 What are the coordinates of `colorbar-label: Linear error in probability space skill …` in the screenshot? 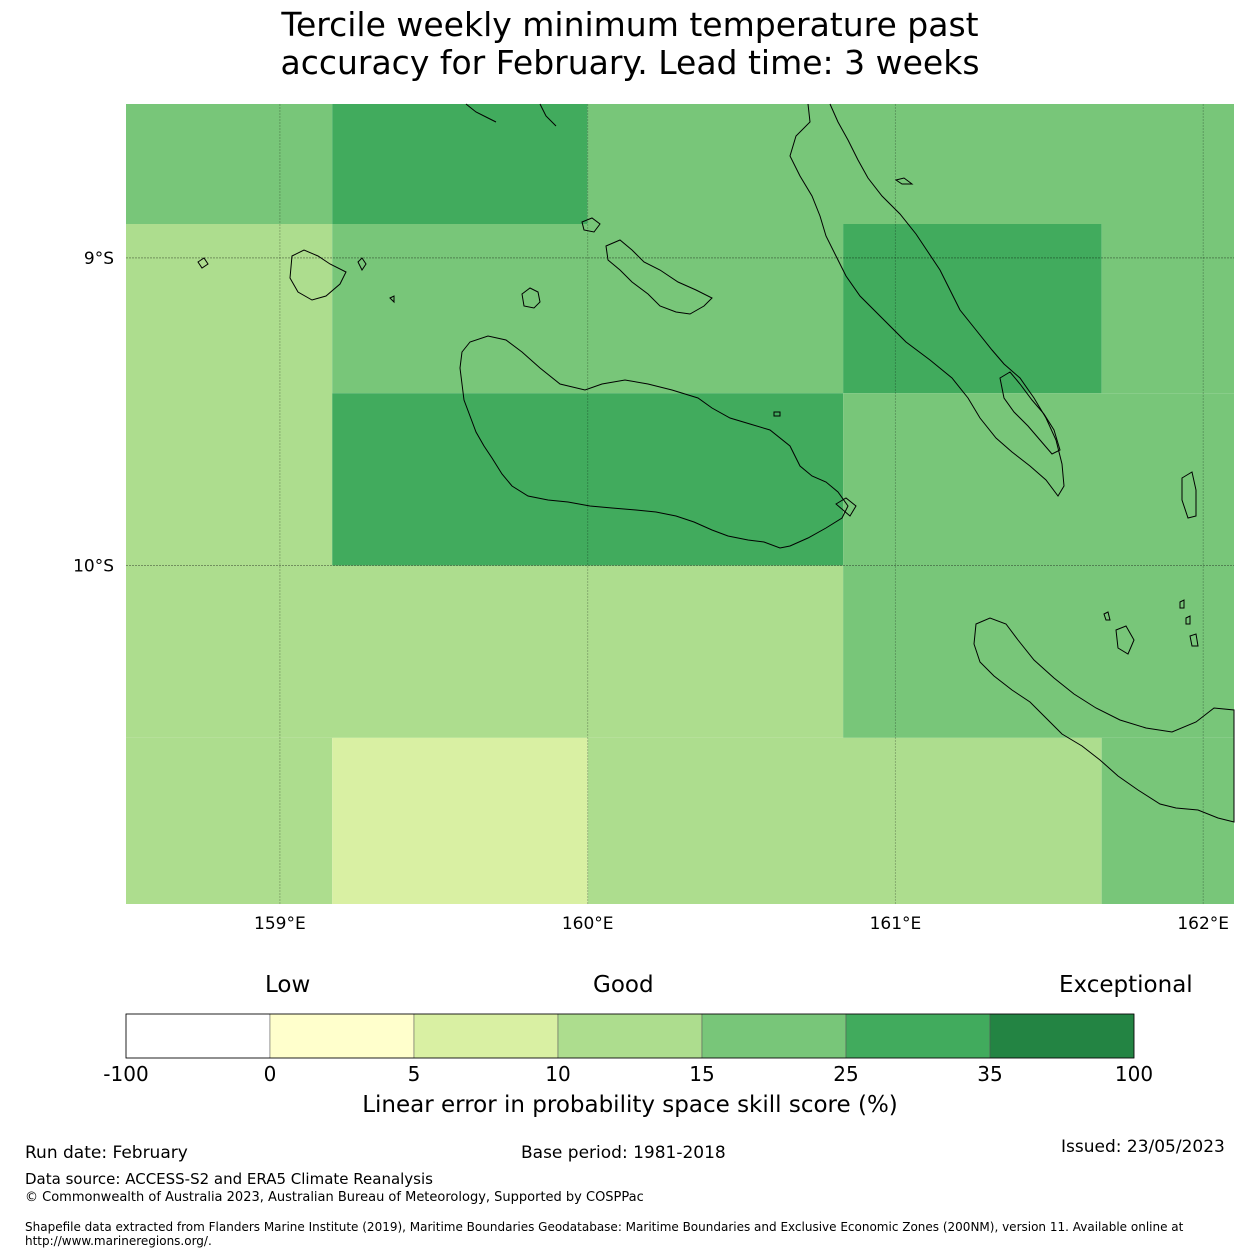 It's located at (630, 1105).